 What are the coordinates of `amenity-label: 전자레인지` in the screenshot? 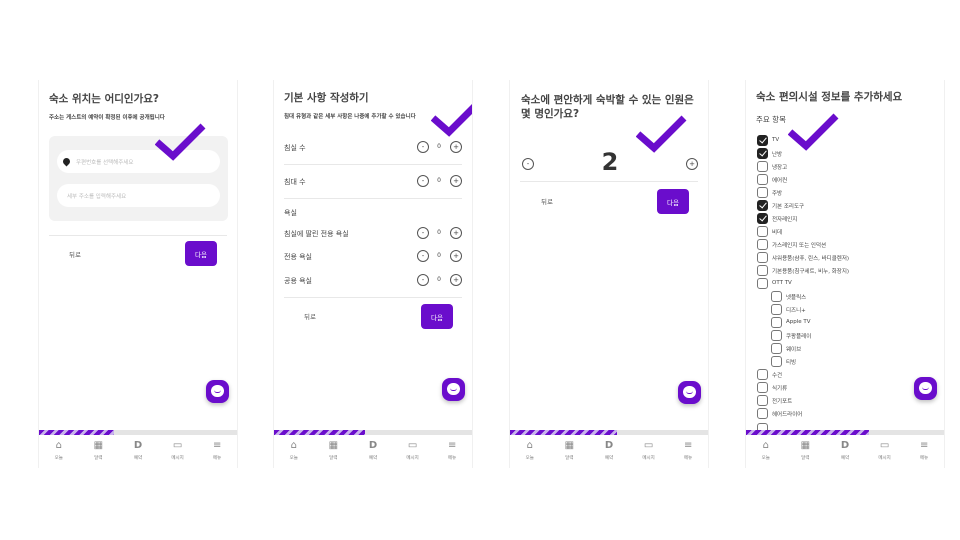 It's located at (785, 220).